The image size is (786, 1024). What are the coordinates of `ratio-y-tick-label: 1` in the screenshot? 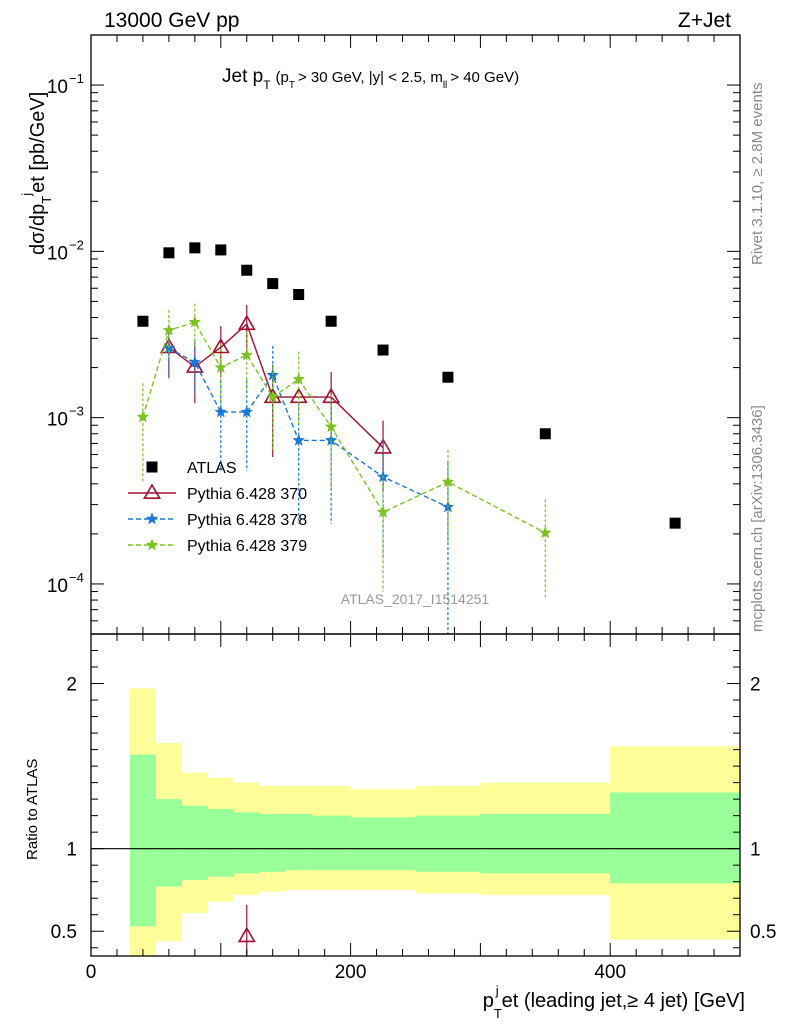 It's located at (71, 850).